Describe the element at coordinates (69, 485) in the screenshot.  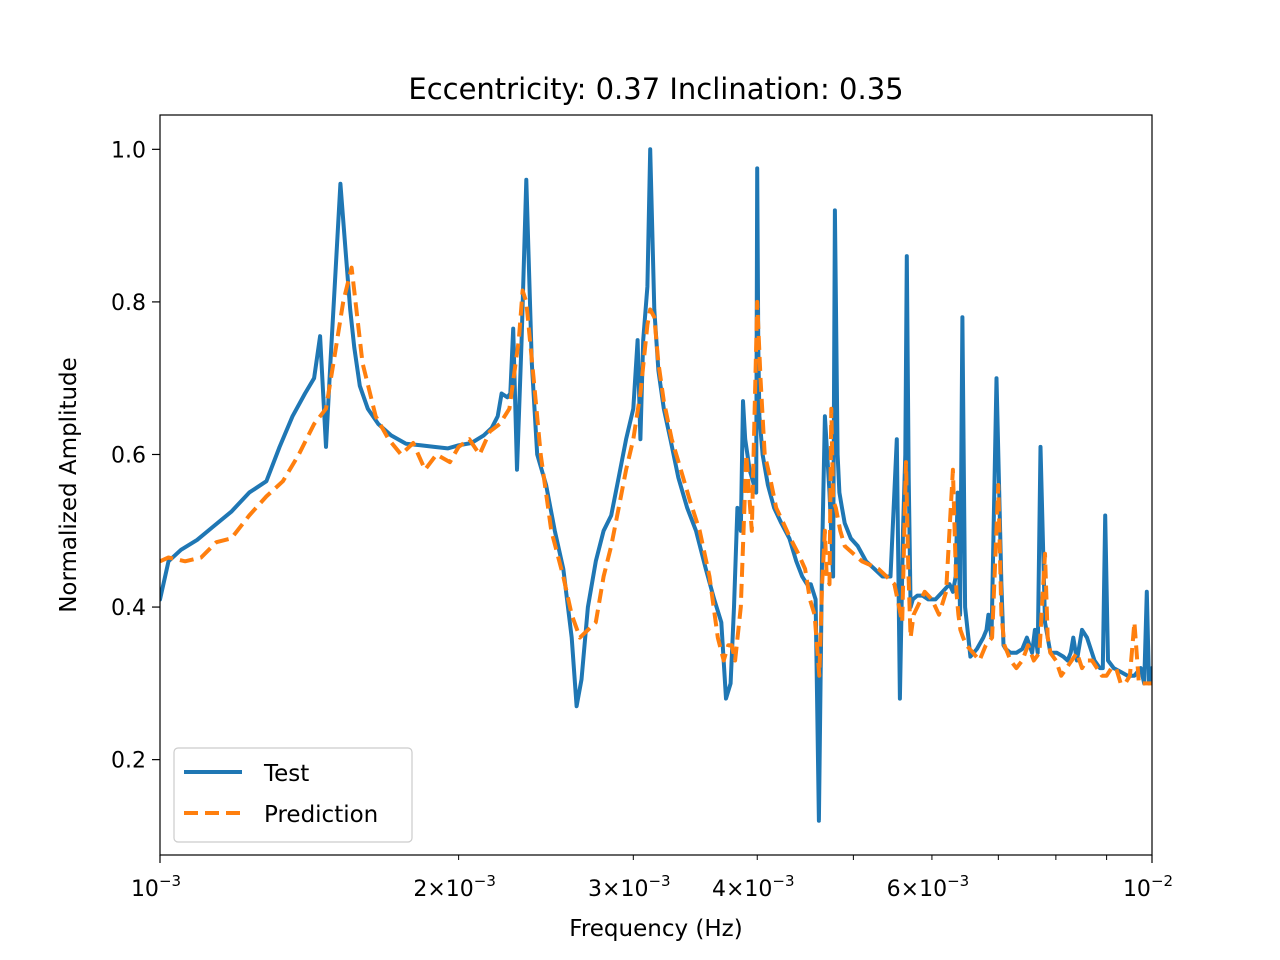
I see `y-axis-label: Normalized Amplitude` at that location.